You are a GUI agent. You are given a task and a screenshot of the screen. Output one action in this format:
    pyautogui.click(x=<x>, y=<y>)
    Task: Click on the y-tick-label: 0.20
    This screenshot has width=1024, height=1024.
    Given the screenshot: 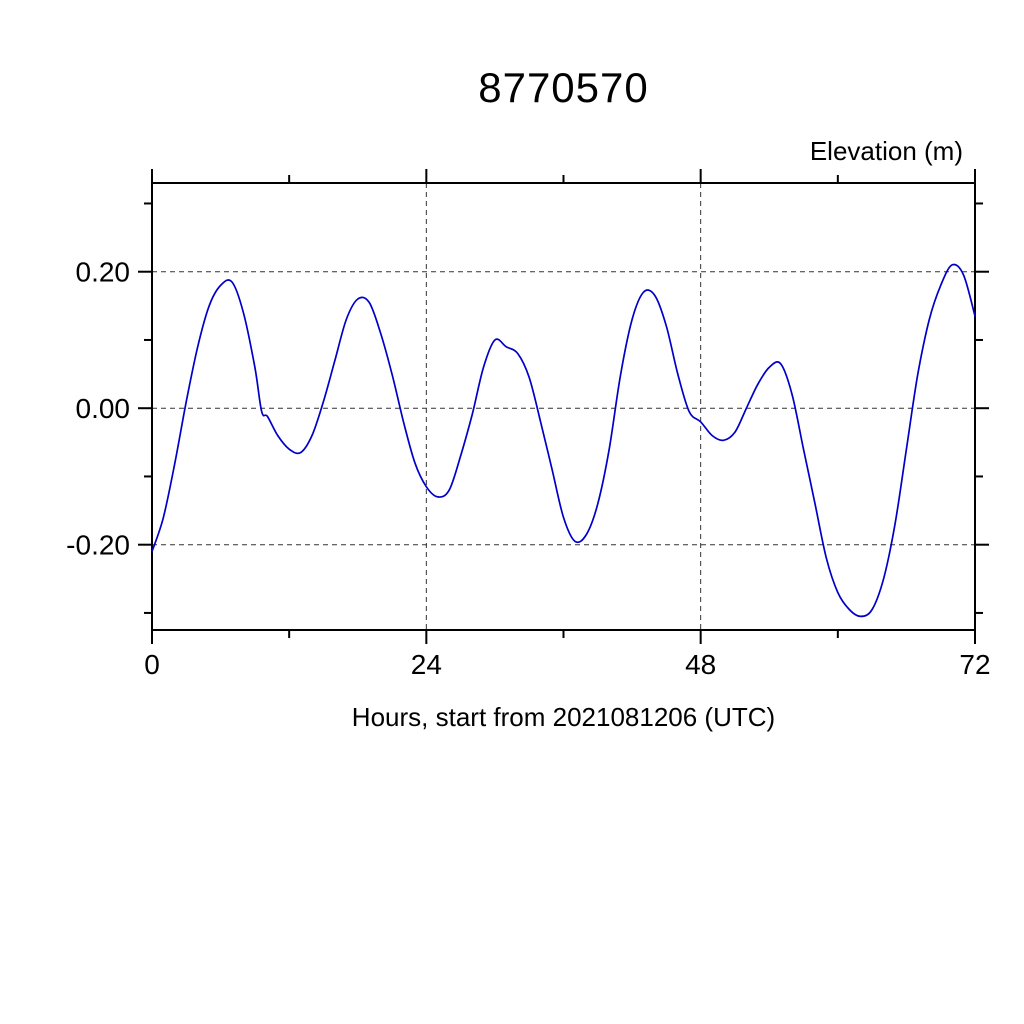 What is the action you would take?
    pyautogui.click(x=103, y=272)
    